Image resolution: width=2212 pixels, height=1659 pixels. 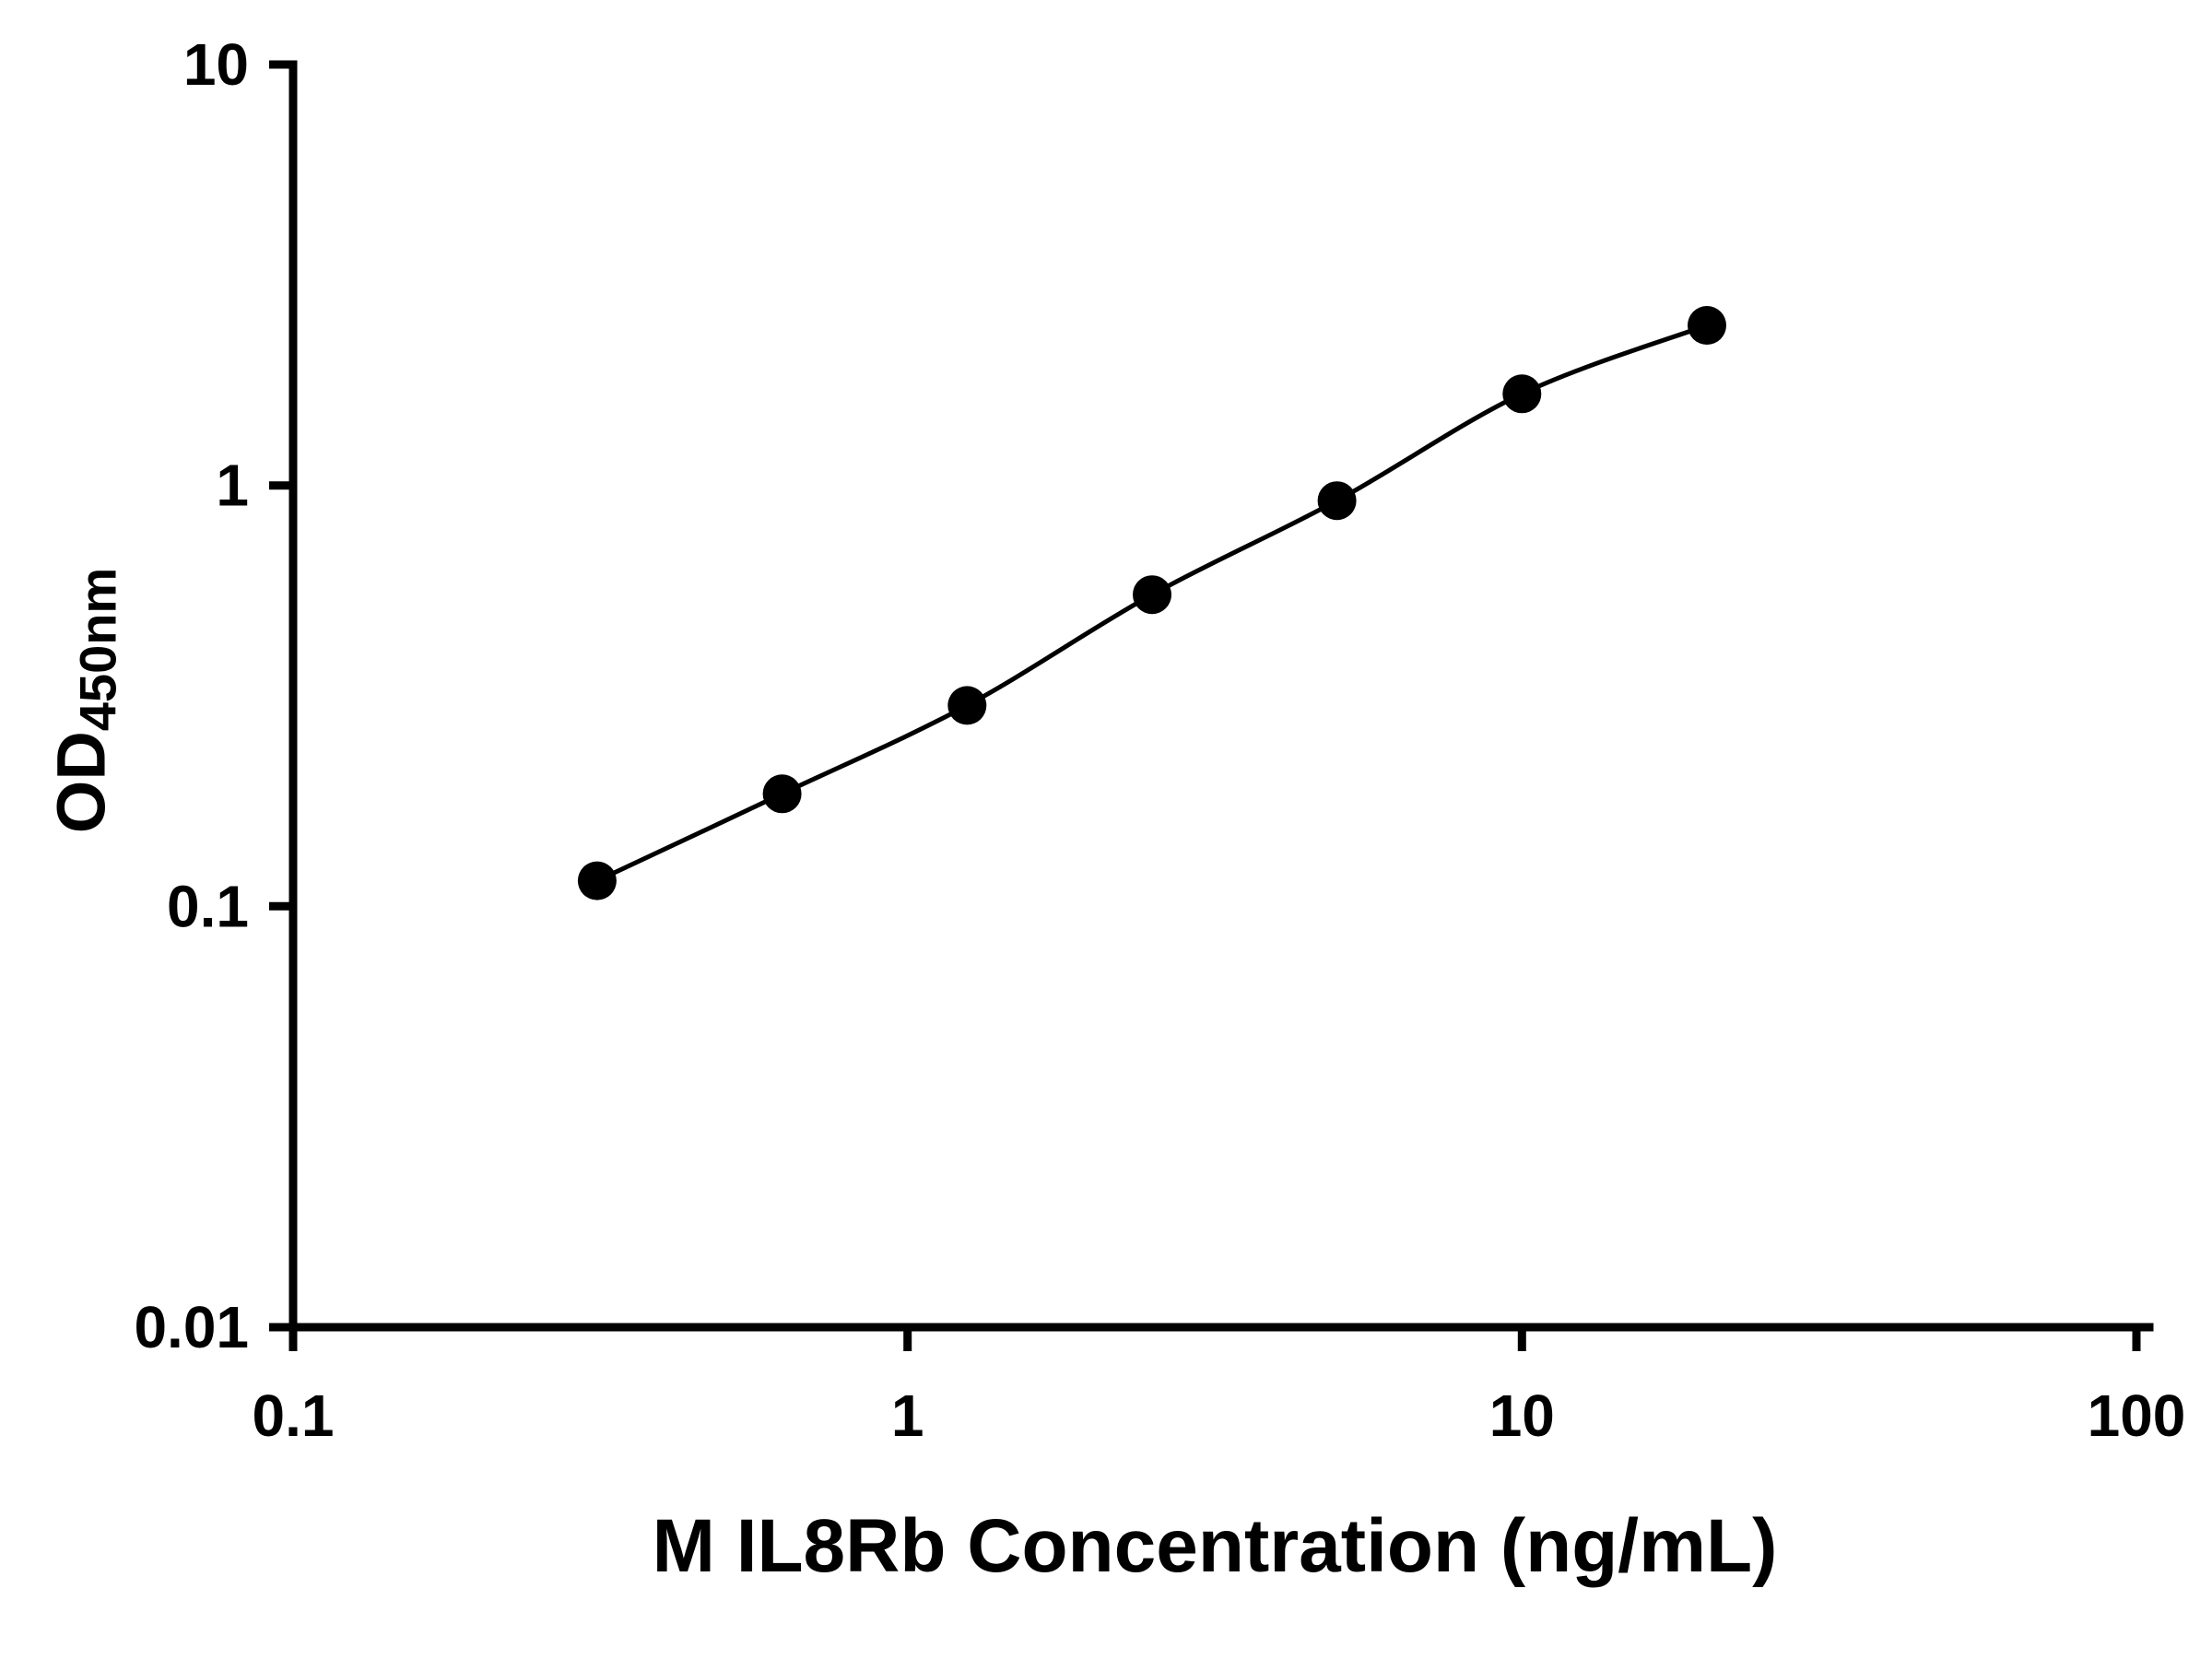 I want to click on y-axis-title-main: OD, so click(x=81, y=782).